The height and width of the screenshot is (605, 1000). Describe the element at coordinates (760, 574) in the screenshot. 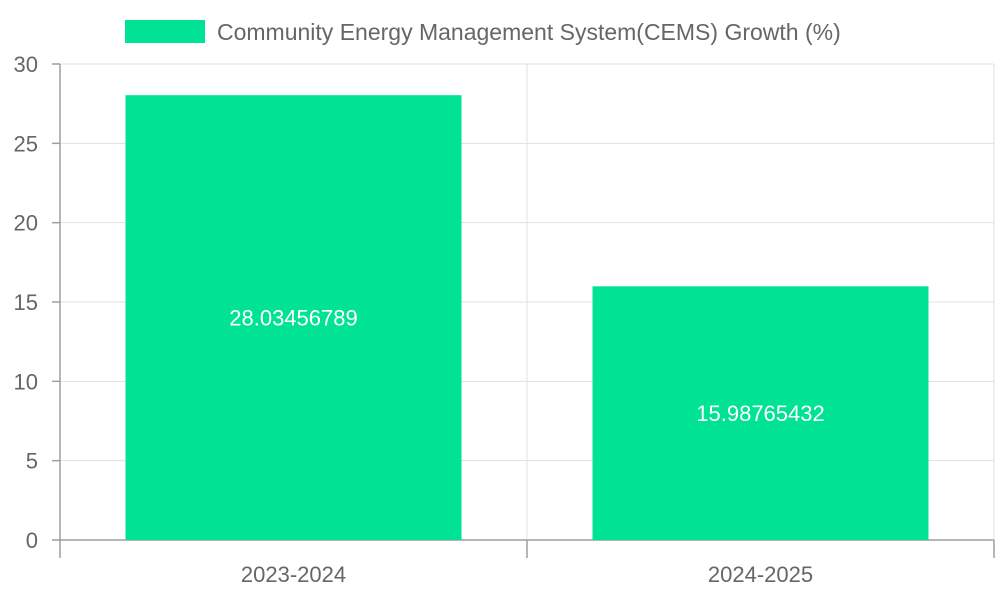

I see `x-tick-label: 2024-2025` at that location.